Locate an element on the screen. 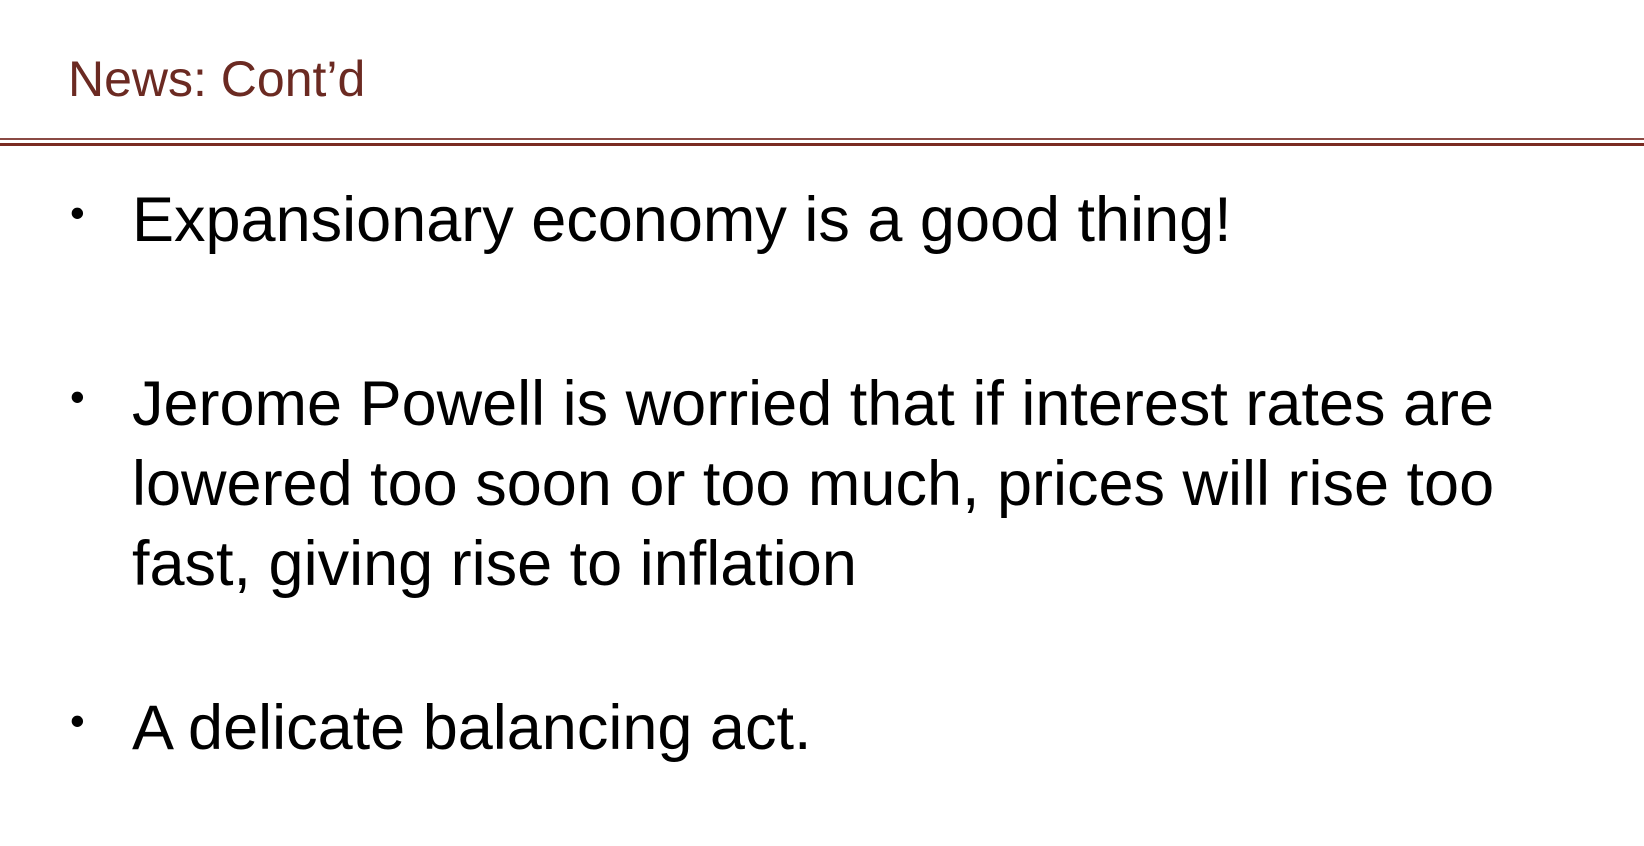 The height and width of the screenshot is (846, 1644). title-divider-thin is located at coordinates (822, 139).